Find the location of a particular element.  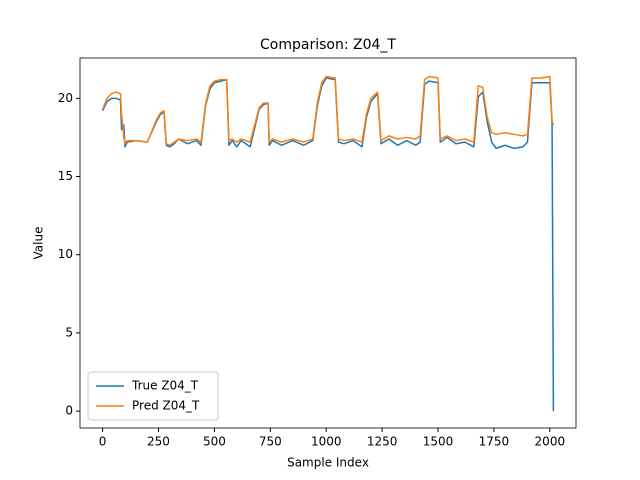

y-tick-label: 5 is located at coordinates (69, 332).